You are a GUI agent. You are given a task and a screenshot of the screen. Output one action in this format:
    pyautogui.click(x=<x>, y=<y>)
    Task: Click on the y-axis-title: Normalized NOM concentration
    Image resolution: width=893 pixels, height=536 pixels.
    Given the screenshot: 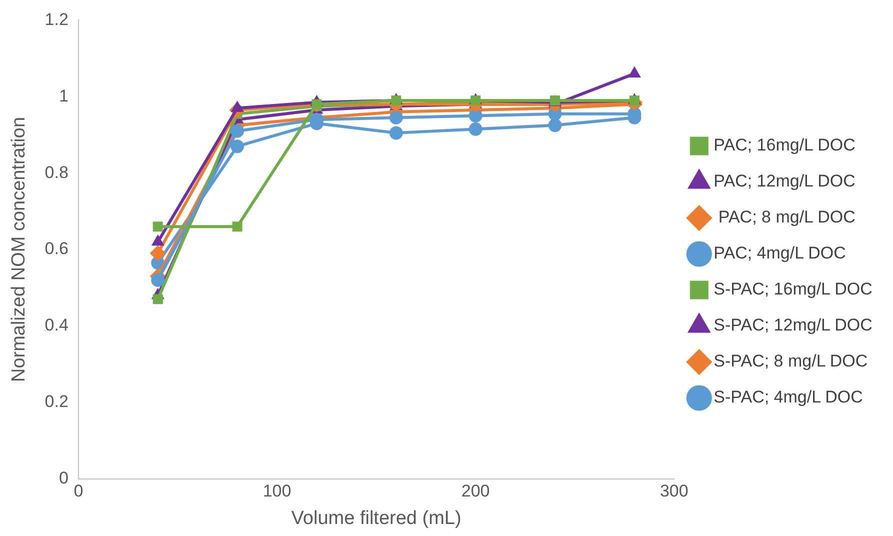 What is the action you would take?
    pyautogui.click(x=19, y=249)
    